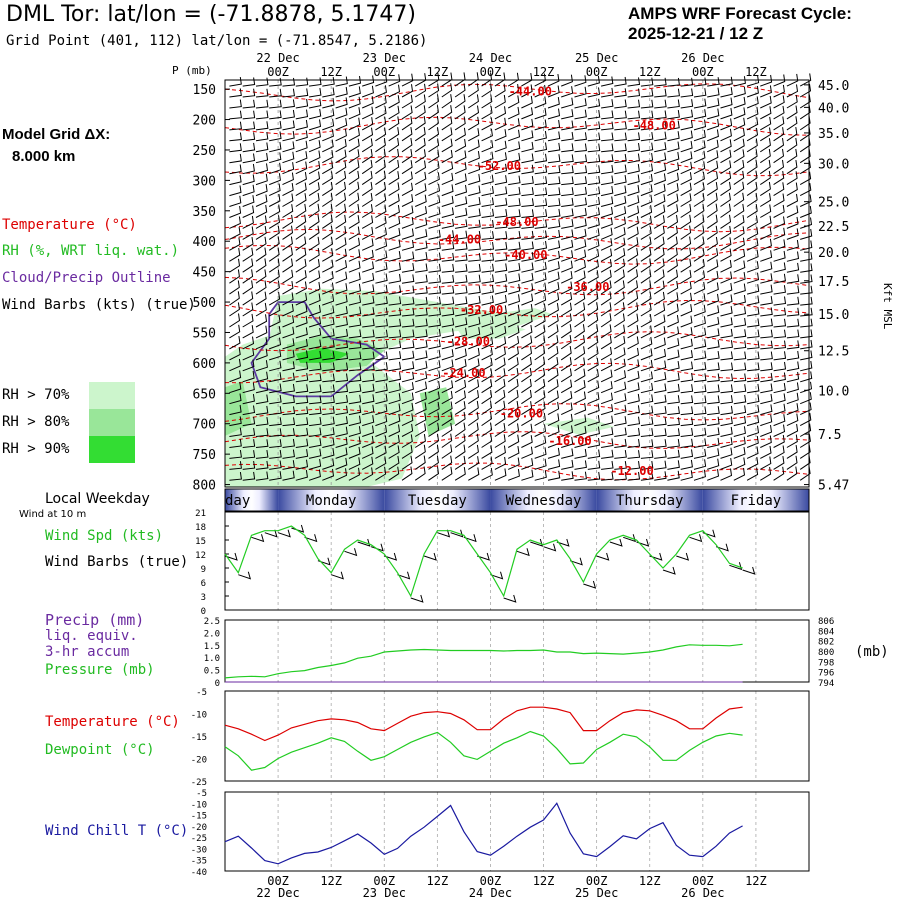  Describe the element at coordinates (204, 333) in the screenshot. I see `pressure-tick-label: 550` at that location.